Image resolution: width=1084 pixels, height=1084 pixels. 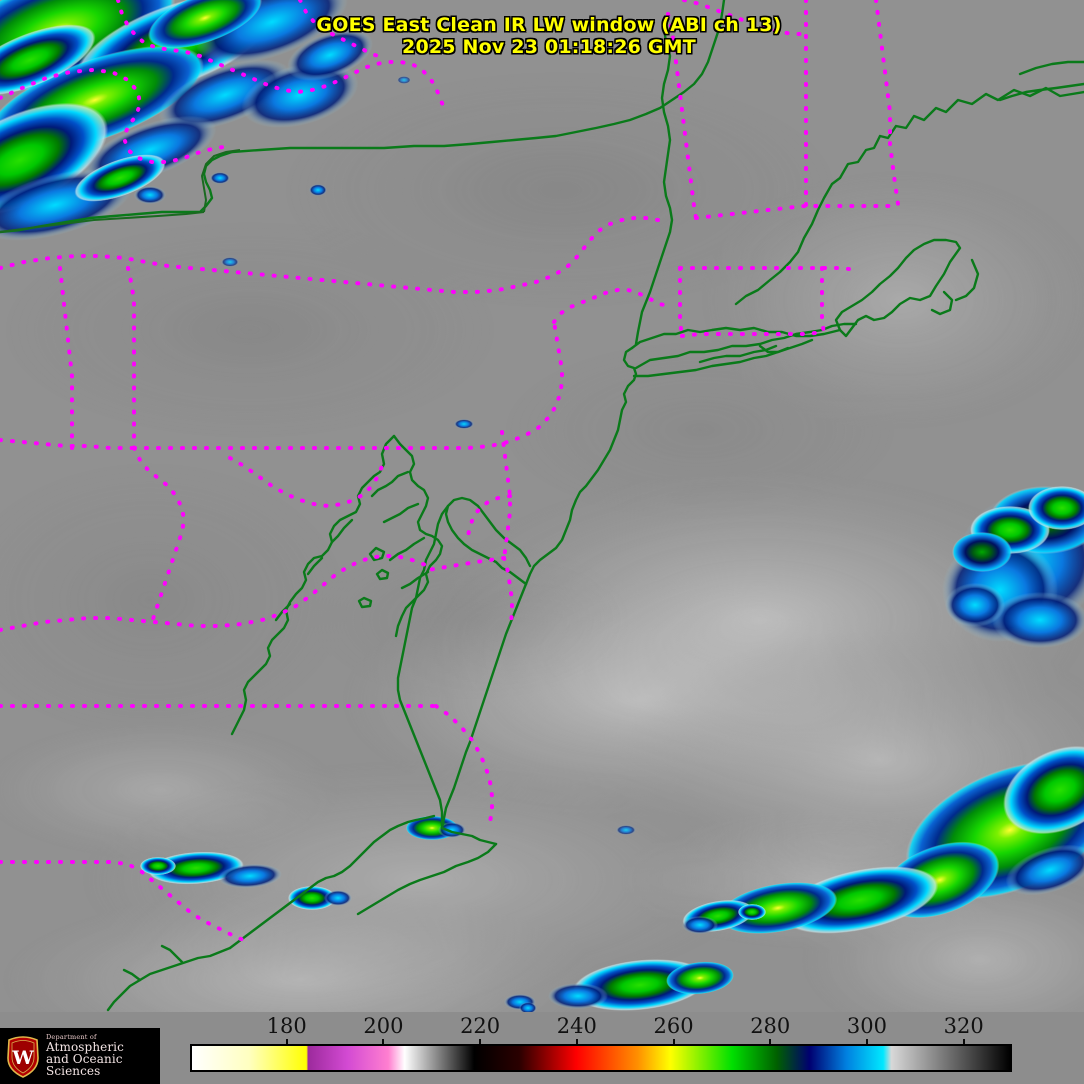 I want to click on colorbar-tick-label: 180, so click(x=286, y=1026).